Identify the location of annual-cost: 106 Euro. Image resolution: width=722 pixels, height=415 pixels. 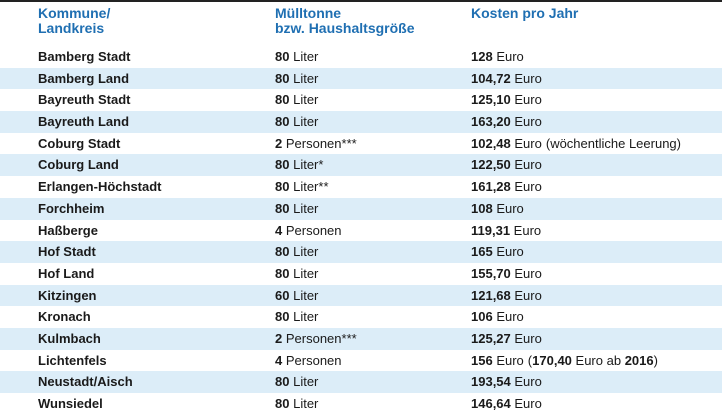
(497, 317).